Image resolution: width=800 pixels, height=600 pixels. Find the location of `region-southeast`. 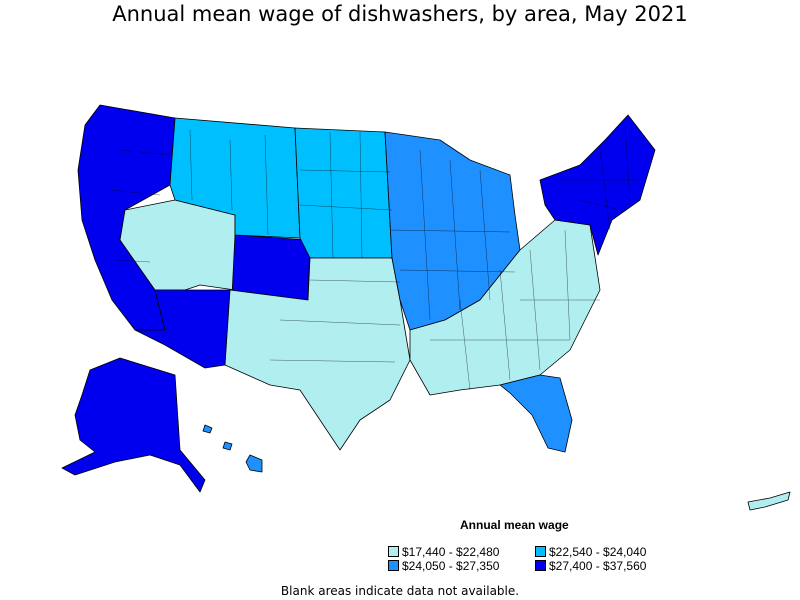

region-southeast is located at coordinates (505, 307).